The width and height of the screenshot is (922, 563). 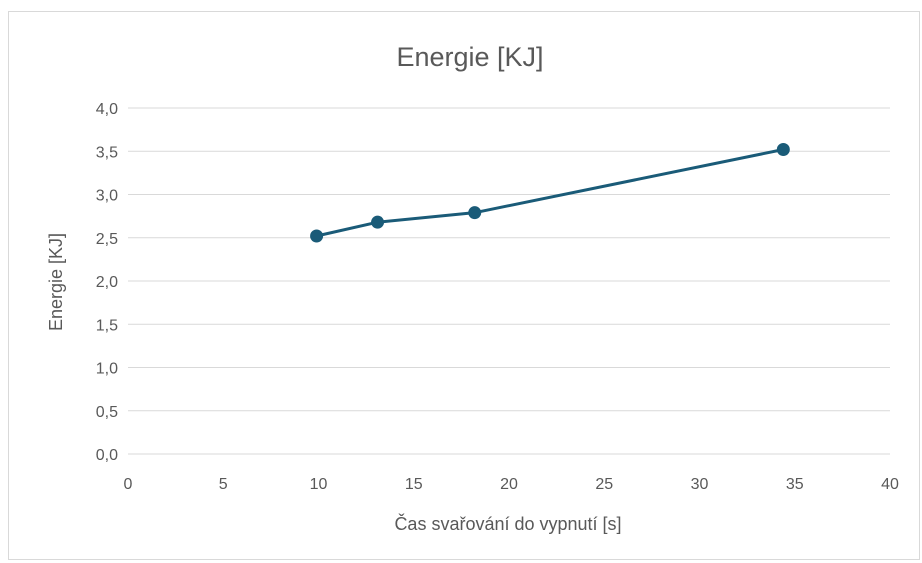 What do you see at coordinates (107, 109) in the screenshot?
I see `y-tick-label: 4,0` at bounding box center [107, 109].